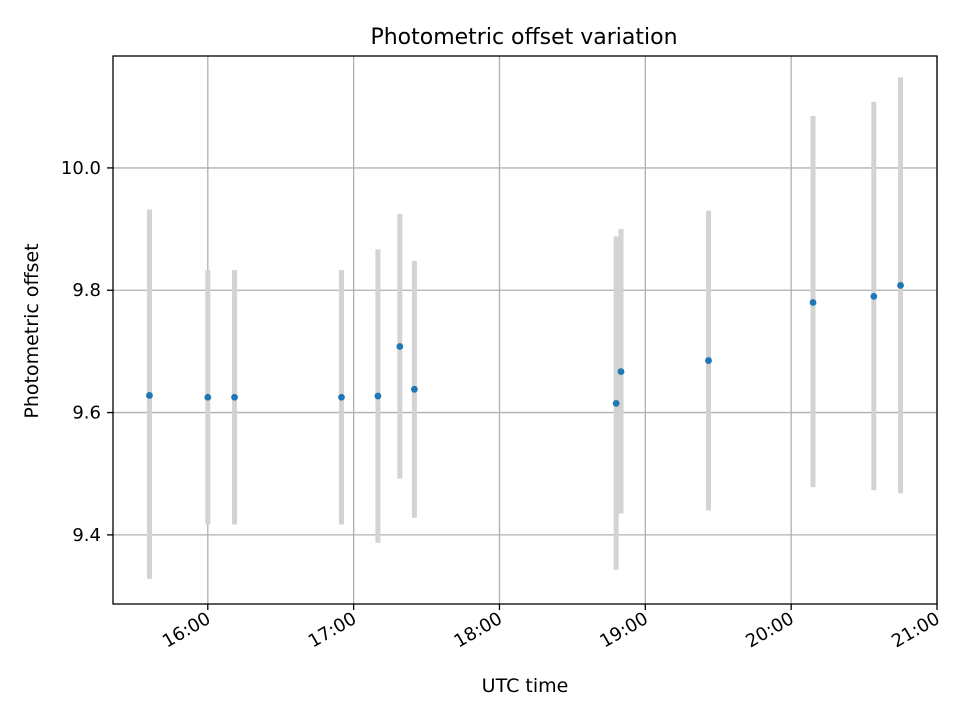  What do you see at coordinates (523, 37) in the screenshot?
I see `chart-title: Photometric offset variation` at bounding box center [523, 37].